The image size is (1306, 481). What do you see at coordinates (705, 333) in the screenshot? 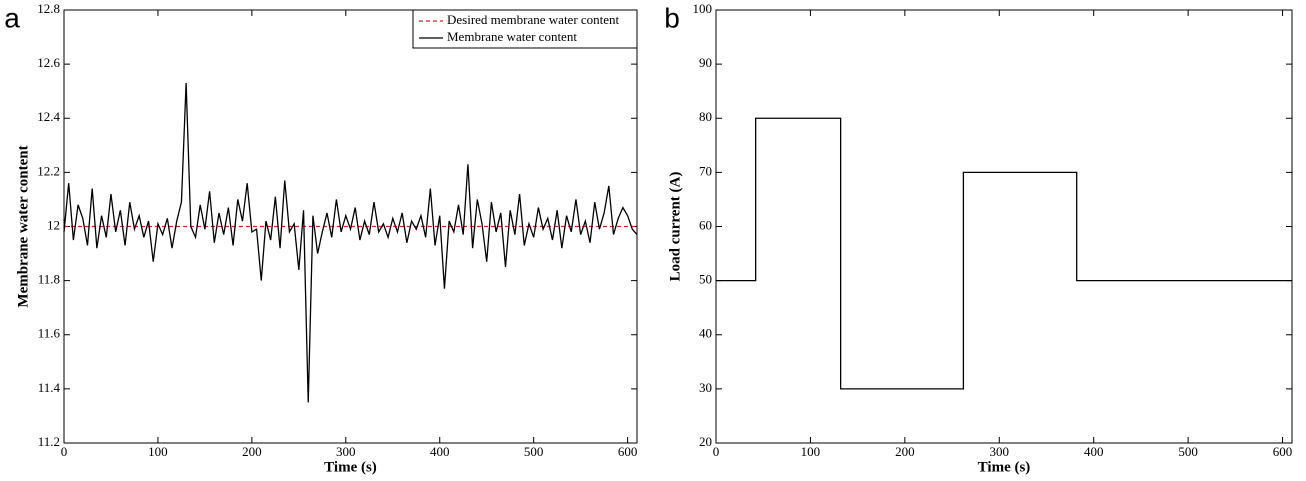
I see `y-tick-label: 40` at bounding box center [705, 333].